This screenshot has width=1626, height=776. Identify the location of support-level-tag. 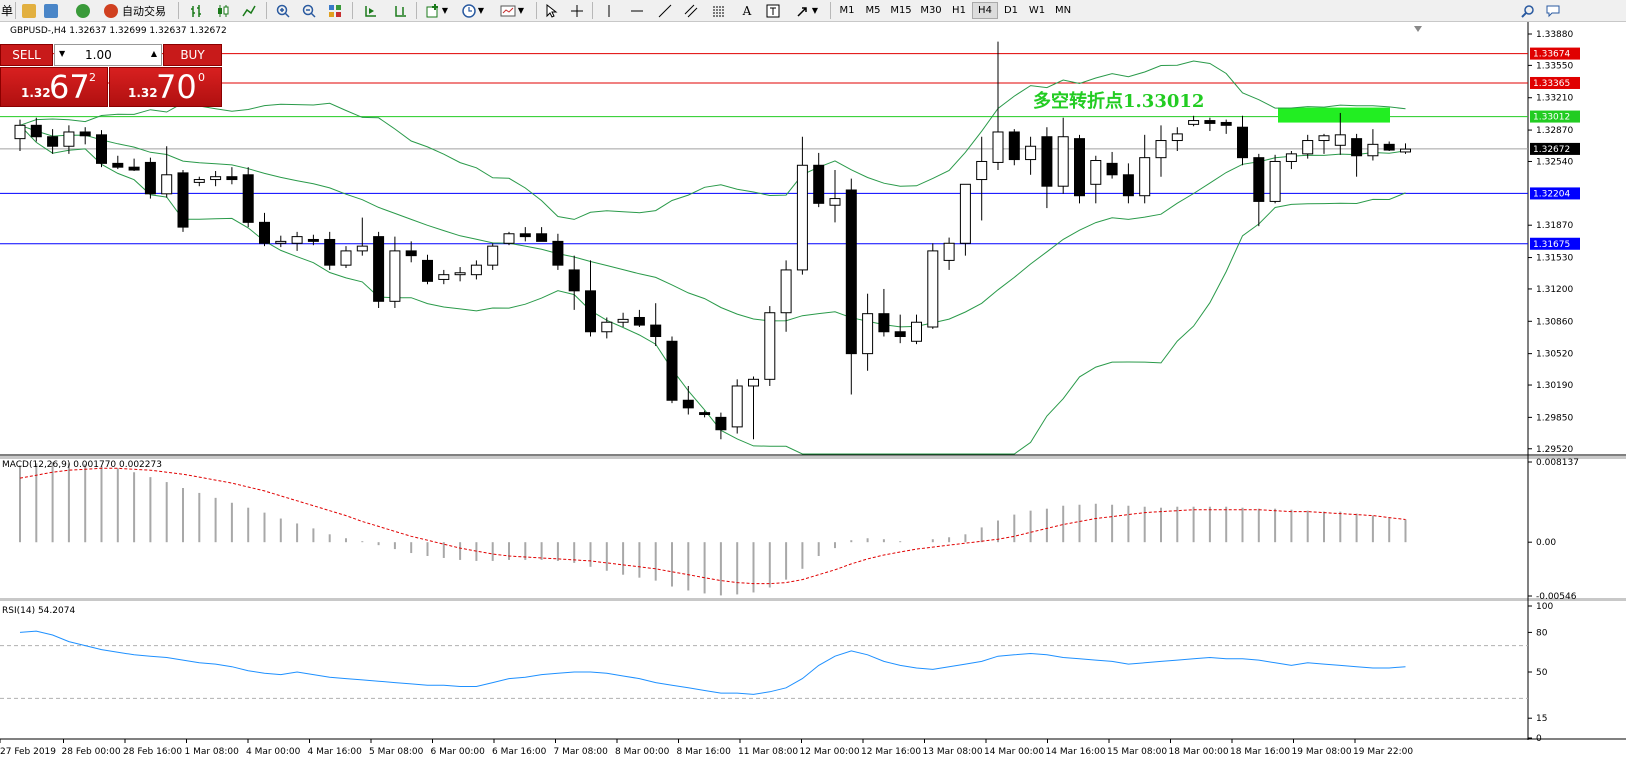
(1555, 243).